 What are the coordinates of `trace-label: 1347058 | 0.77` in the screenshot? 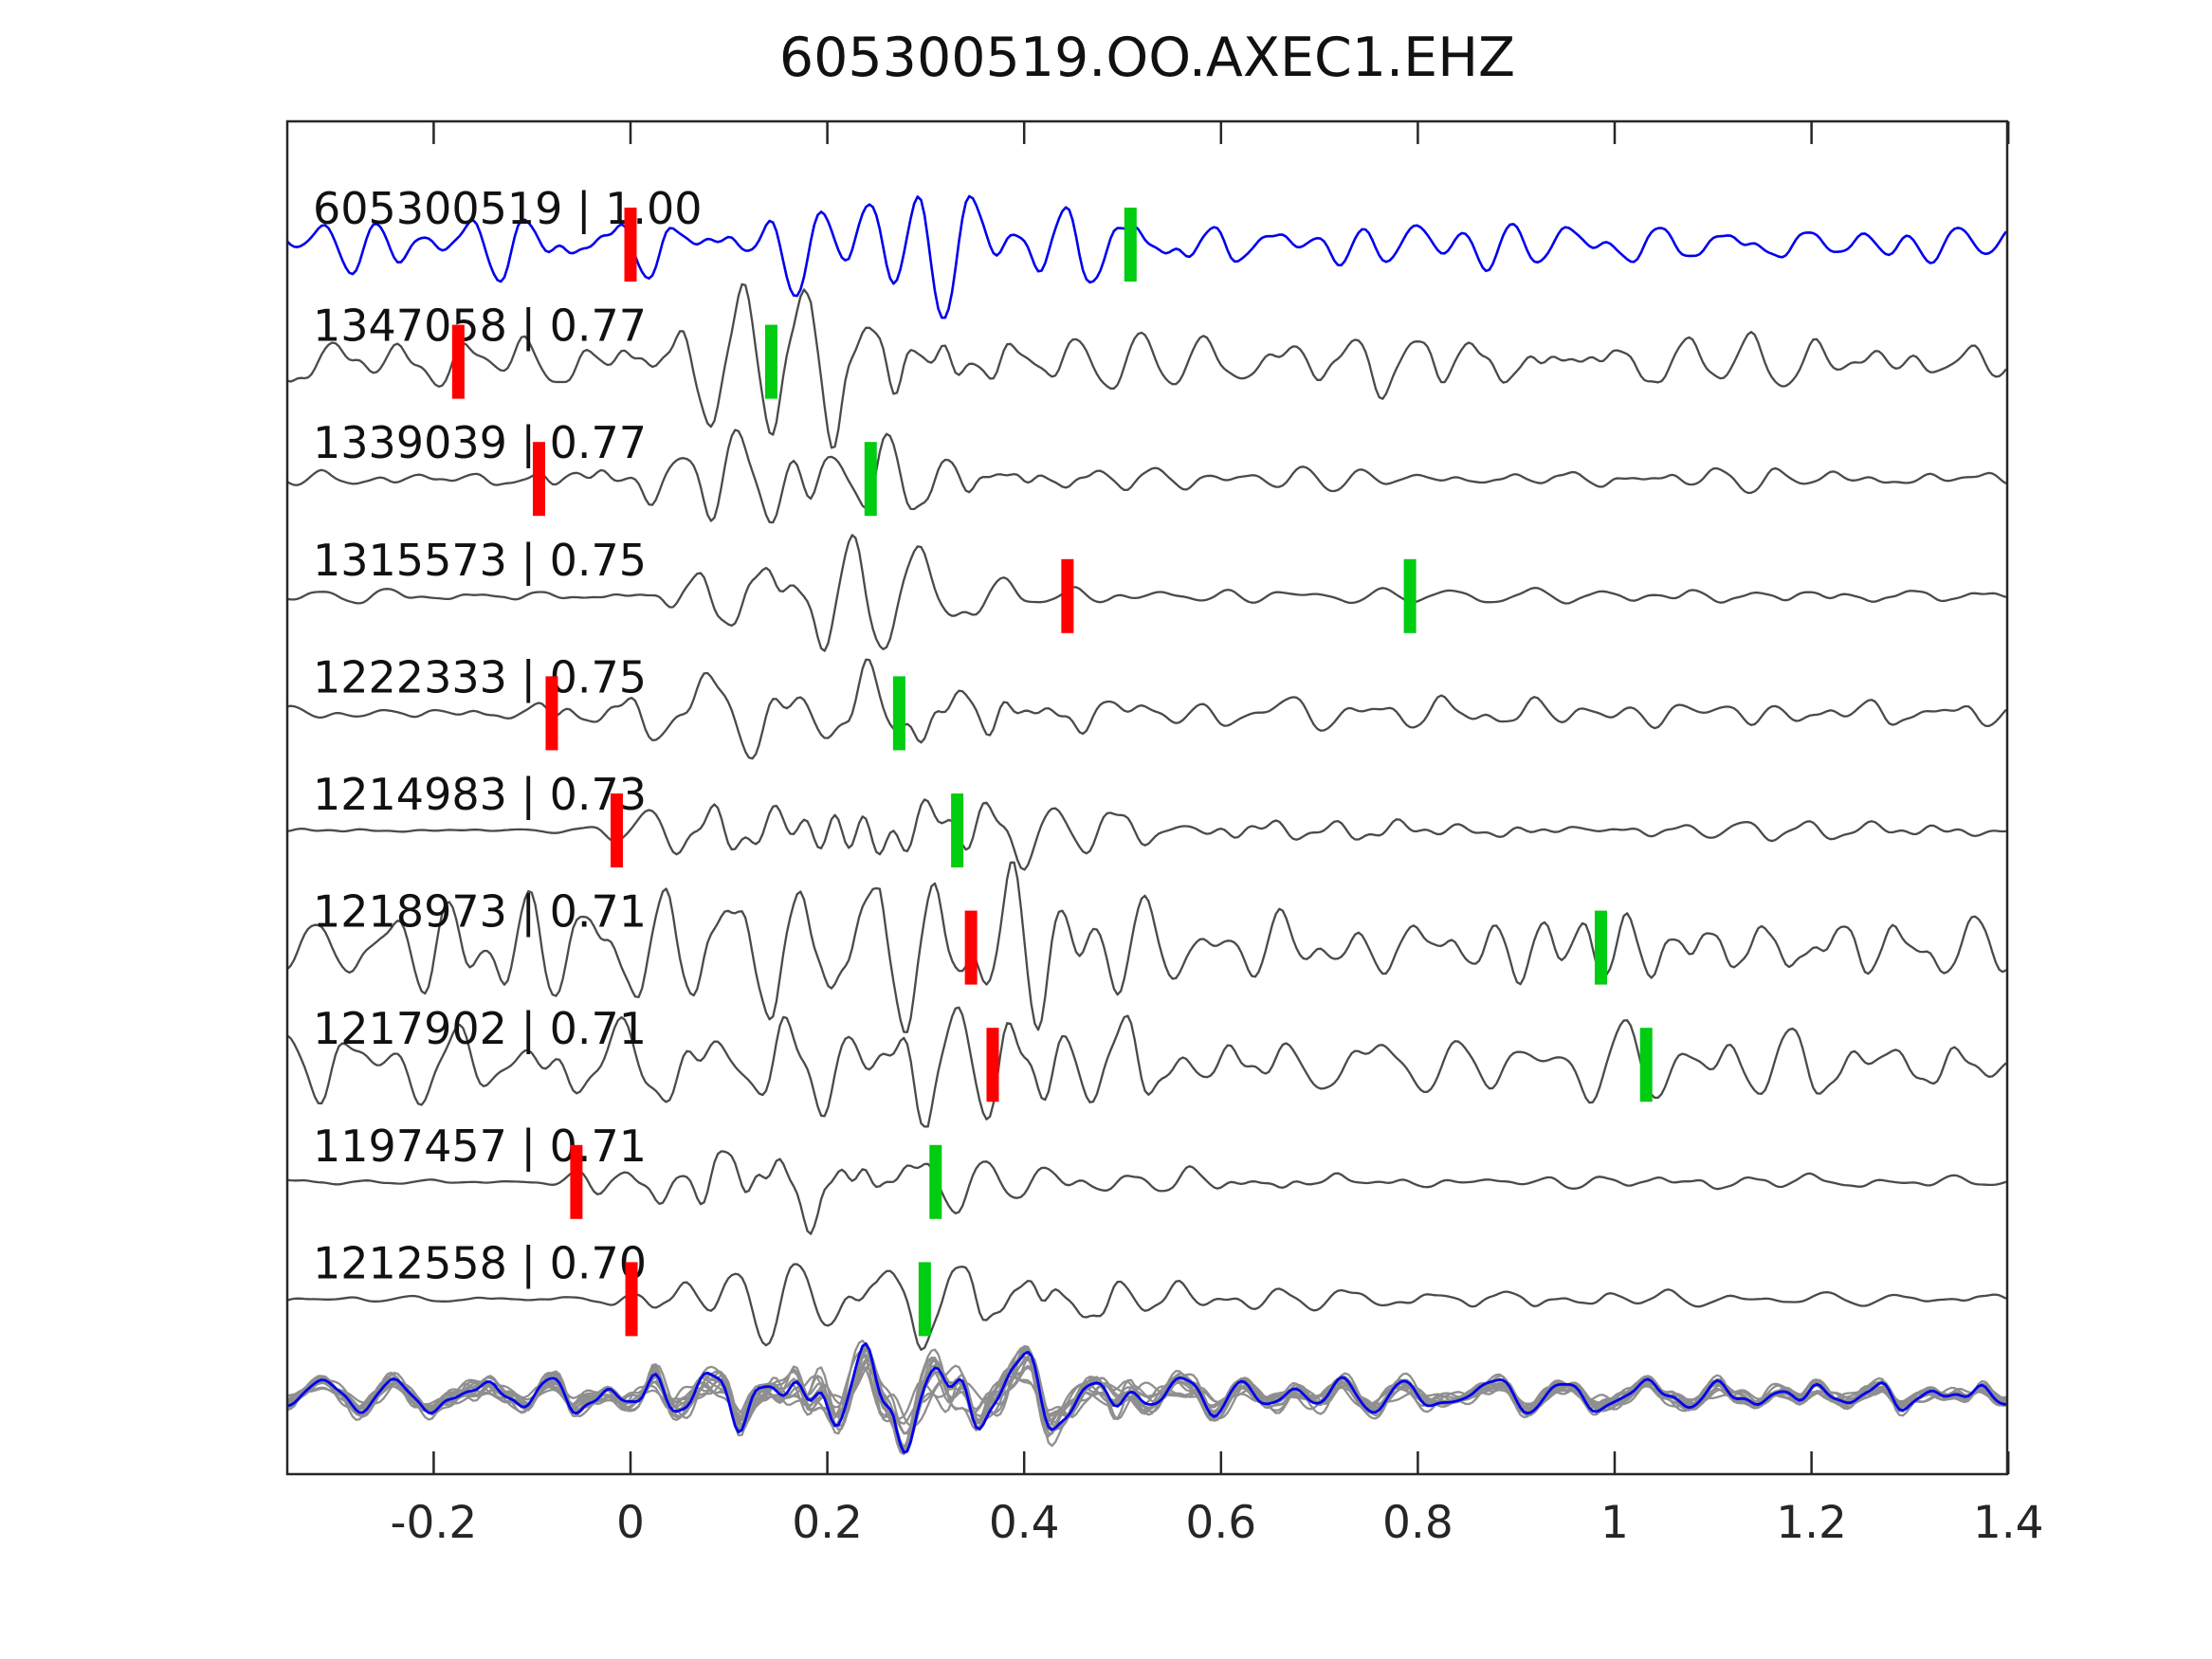 It's located at (480, 327).